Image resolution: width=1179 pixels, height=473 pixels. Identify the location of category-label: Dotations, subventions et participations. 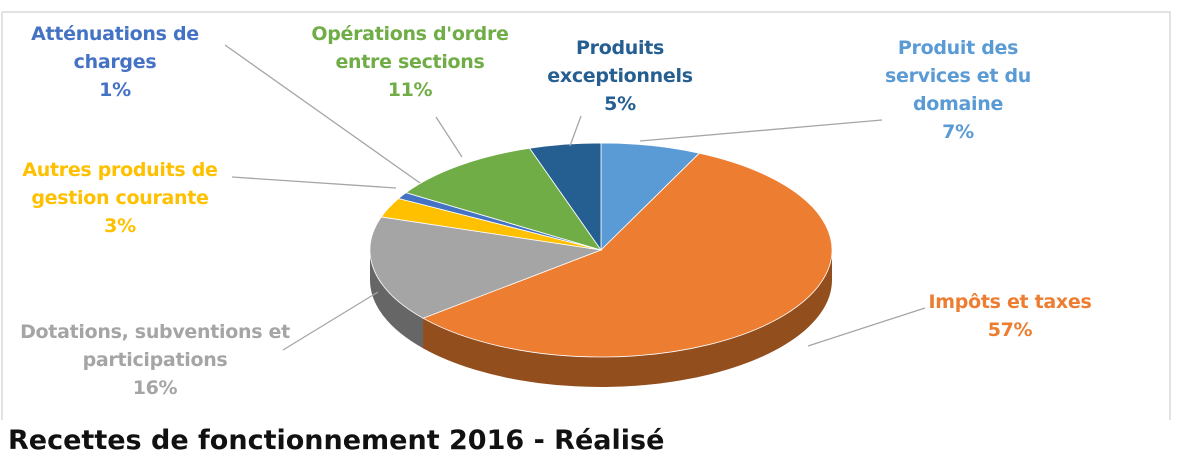
(155, 346).